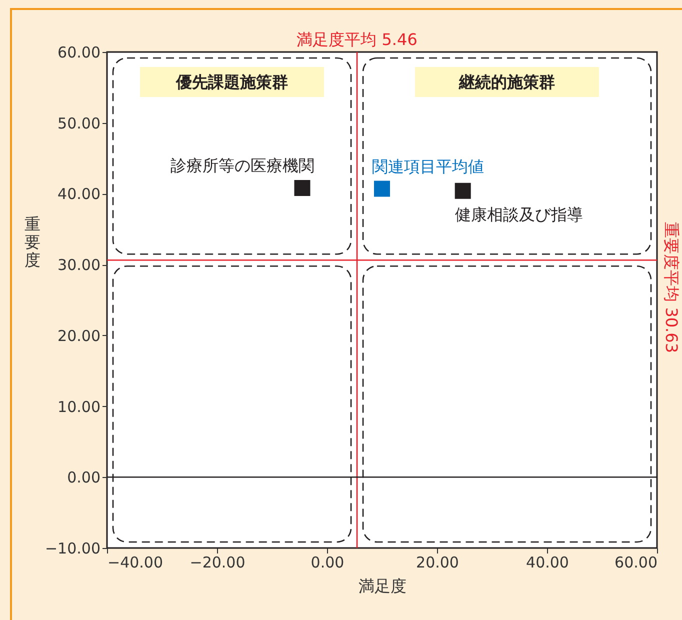 The height and width of the screenshot is (620, 682). What do you see at coordinates (32, 242) in the screenshot?
I see `y-axis-title: 重要度` at bounding box center [32, 242].